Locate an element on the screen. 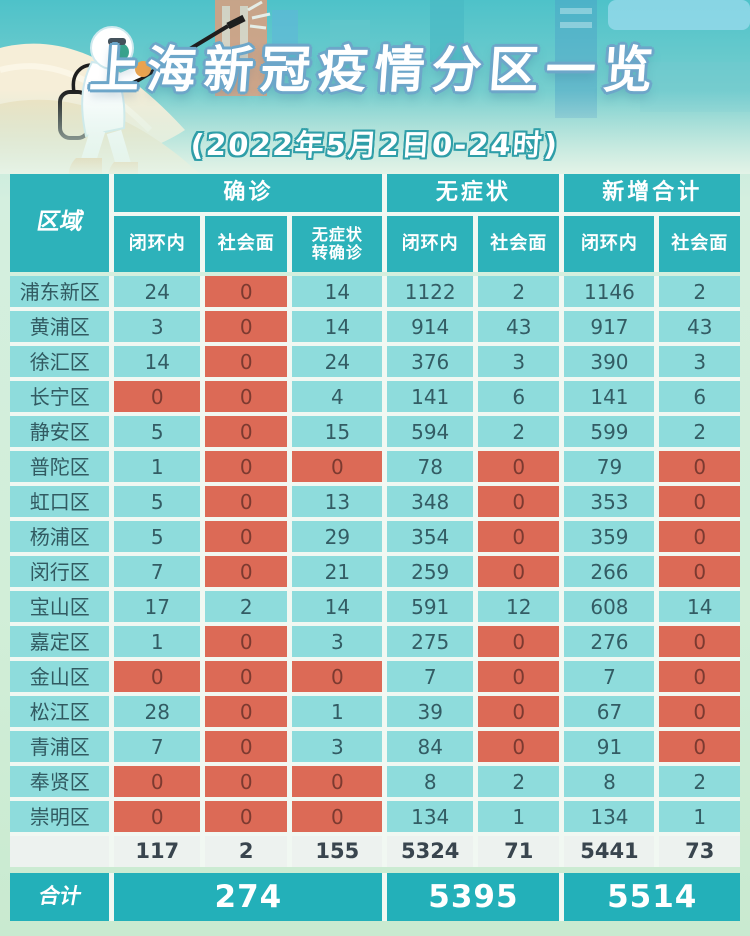 This screenshot has height=936, width=750. value-cell: 8 is located at coordinates (609, 781).